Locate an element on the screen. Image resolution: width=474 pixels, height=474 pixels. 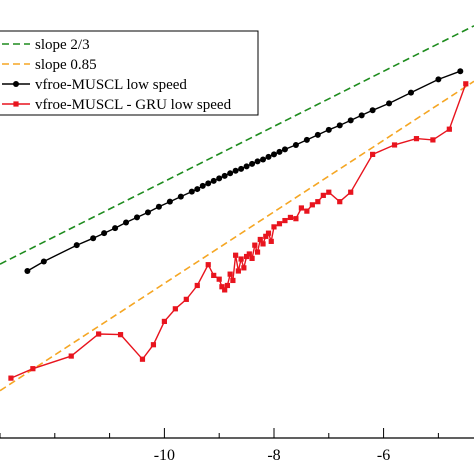
legend-box is located at coordinates (129, 73).